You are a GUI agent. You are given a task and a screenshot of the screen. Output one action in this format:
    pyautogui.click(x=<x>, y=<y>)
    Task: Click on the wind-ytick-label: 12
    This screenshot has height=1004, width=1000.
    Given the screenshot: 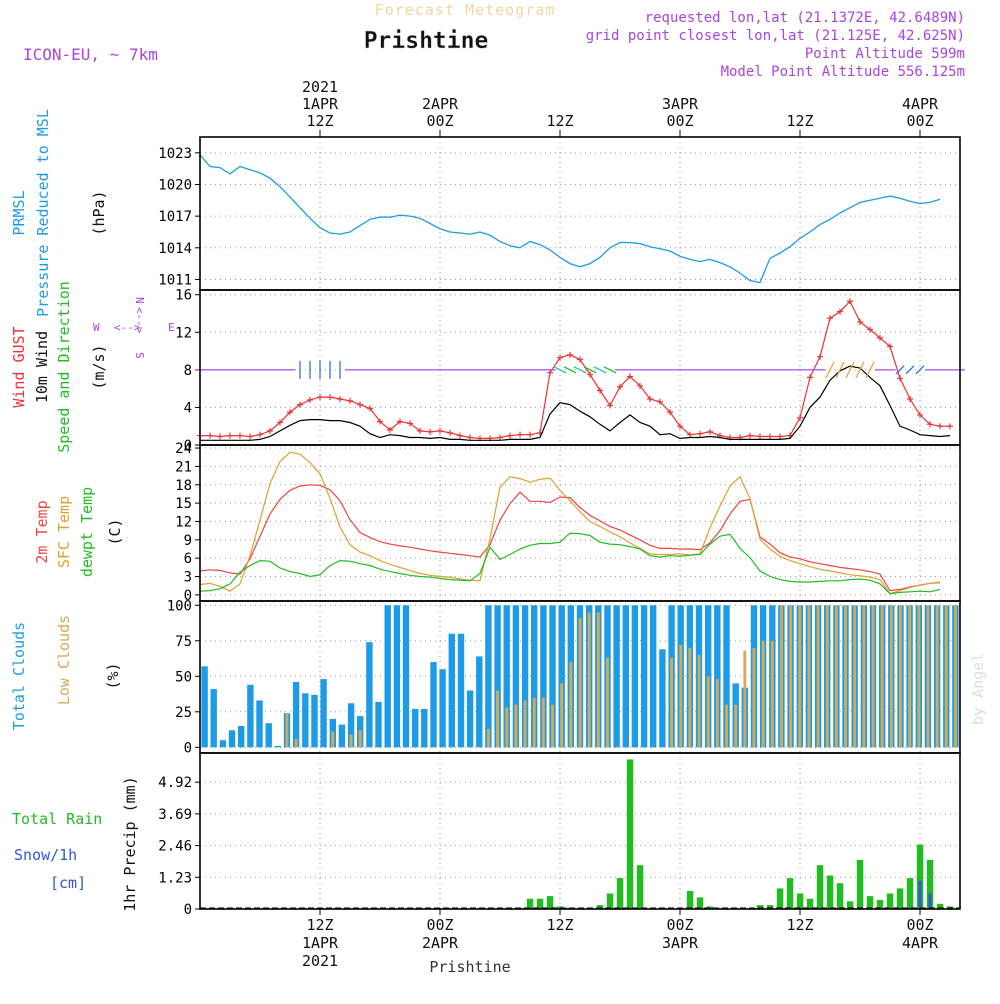 What is the action you would take?
    pyautogui.click(x=183, y=333)
    